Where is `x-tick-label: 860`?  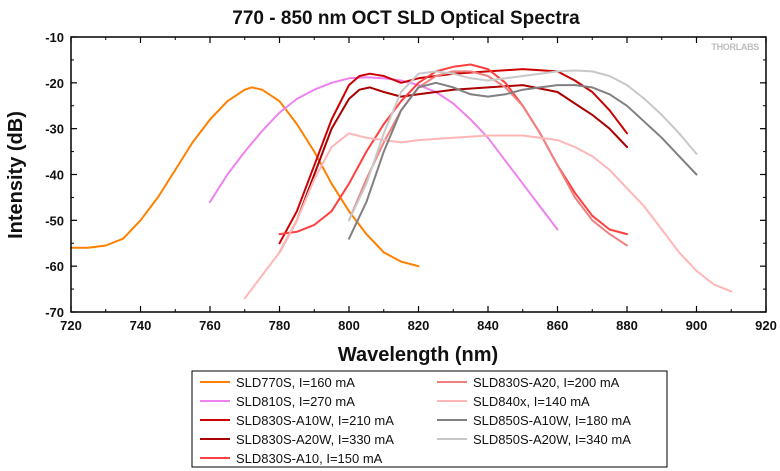 x-tick-label: 860 is located at coordinates (558, 325).